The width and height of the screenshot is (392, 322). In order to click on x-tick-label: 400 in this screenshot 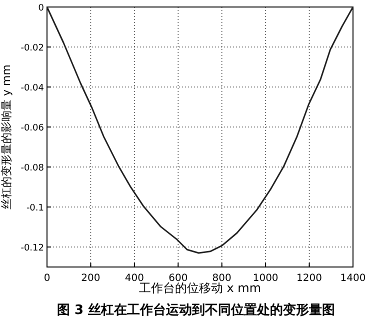, I will do `click(134, 278)`.